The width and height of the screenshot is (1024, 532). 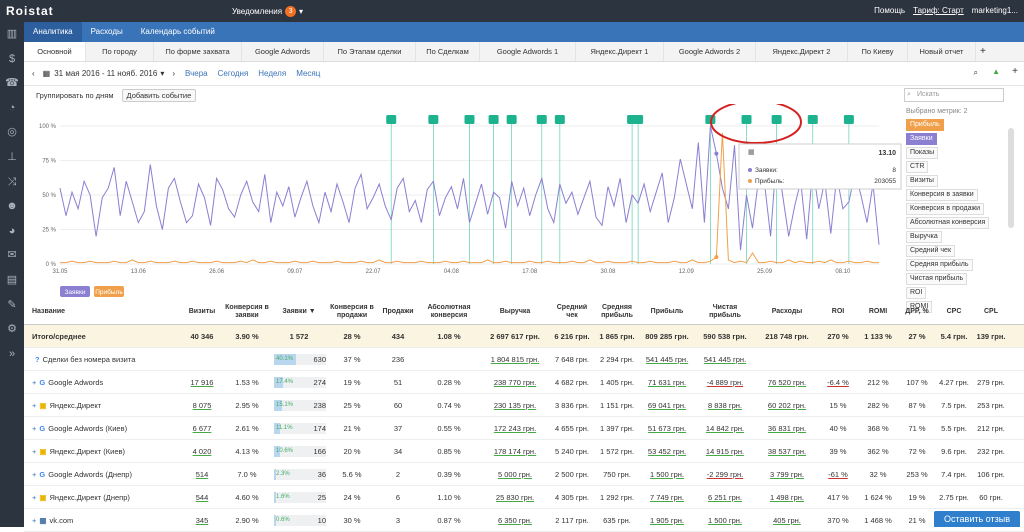 I want to click on feedback-button: Оставить отзыв, so click(x=977, y=519).